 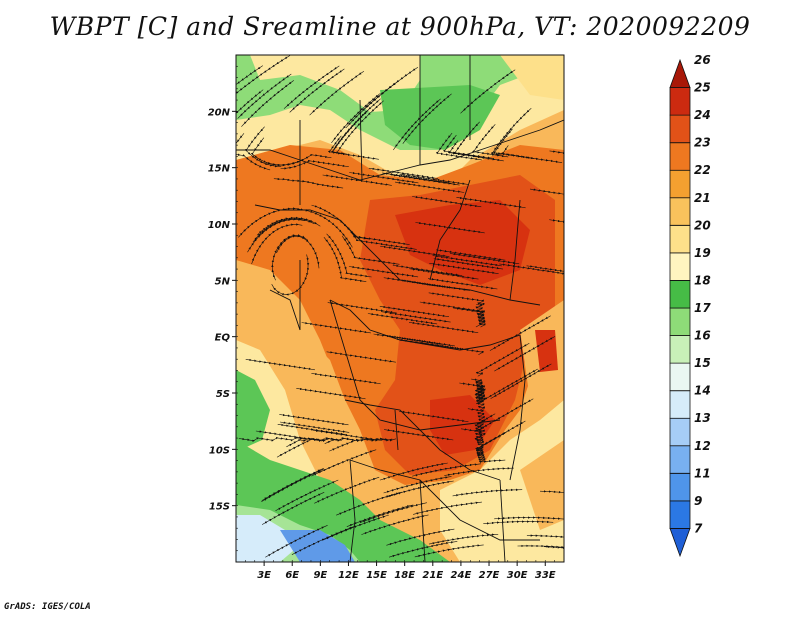 I want to click on colorbar-label: 7, so click(x=698, y=528).